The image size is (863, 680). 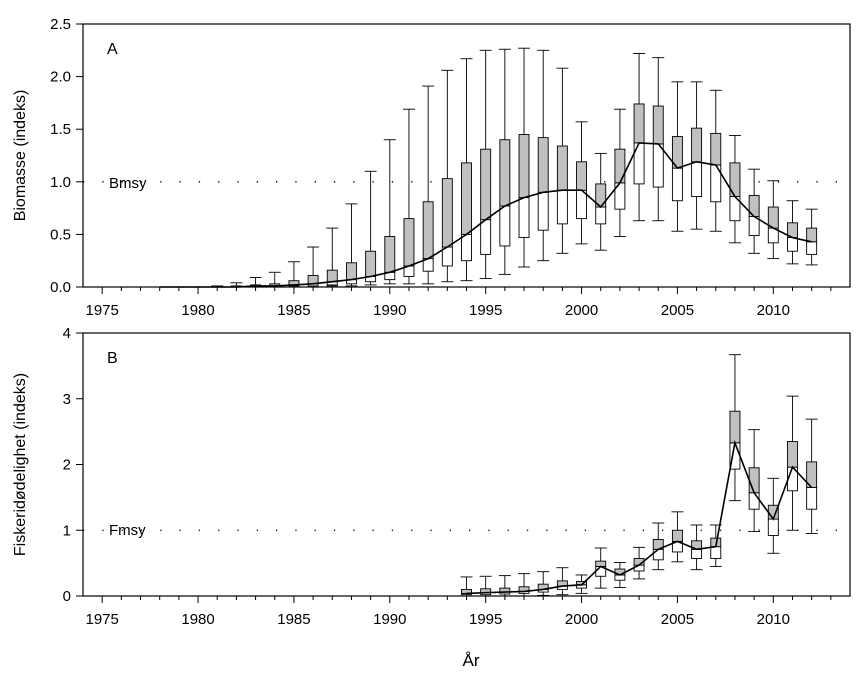 I want to click on panel-b-ytick-label: 2, so click(x=67, y=465).